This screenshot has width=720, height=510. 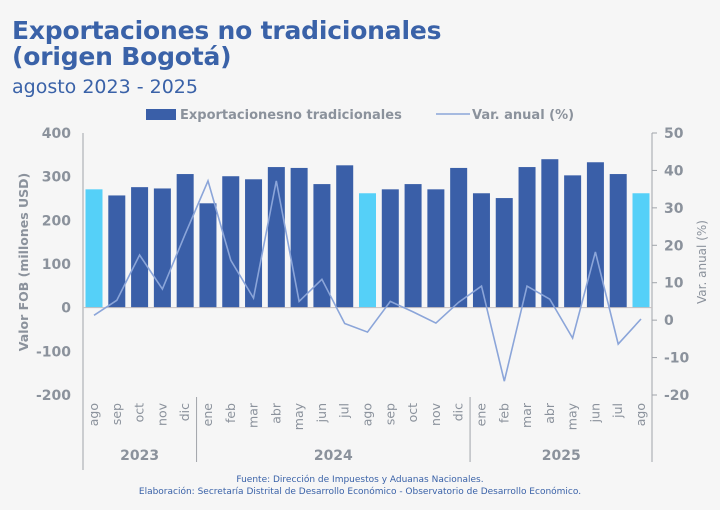 I want to click on y-tick-label: -200, so click(x=53, y=396).